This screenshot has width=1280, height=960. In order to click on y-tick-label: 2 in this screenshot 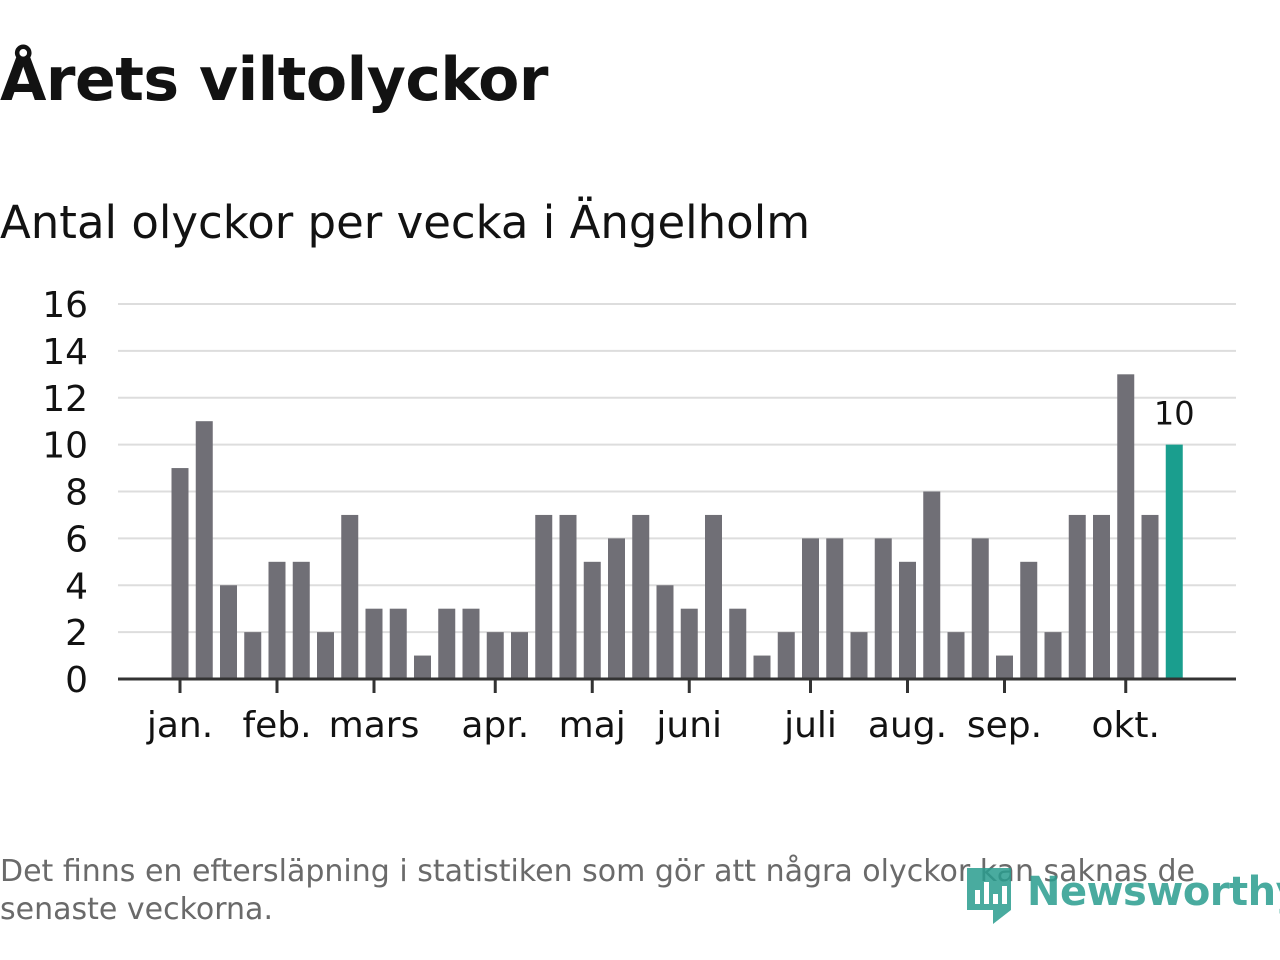, I will do `click(76, 633)`.